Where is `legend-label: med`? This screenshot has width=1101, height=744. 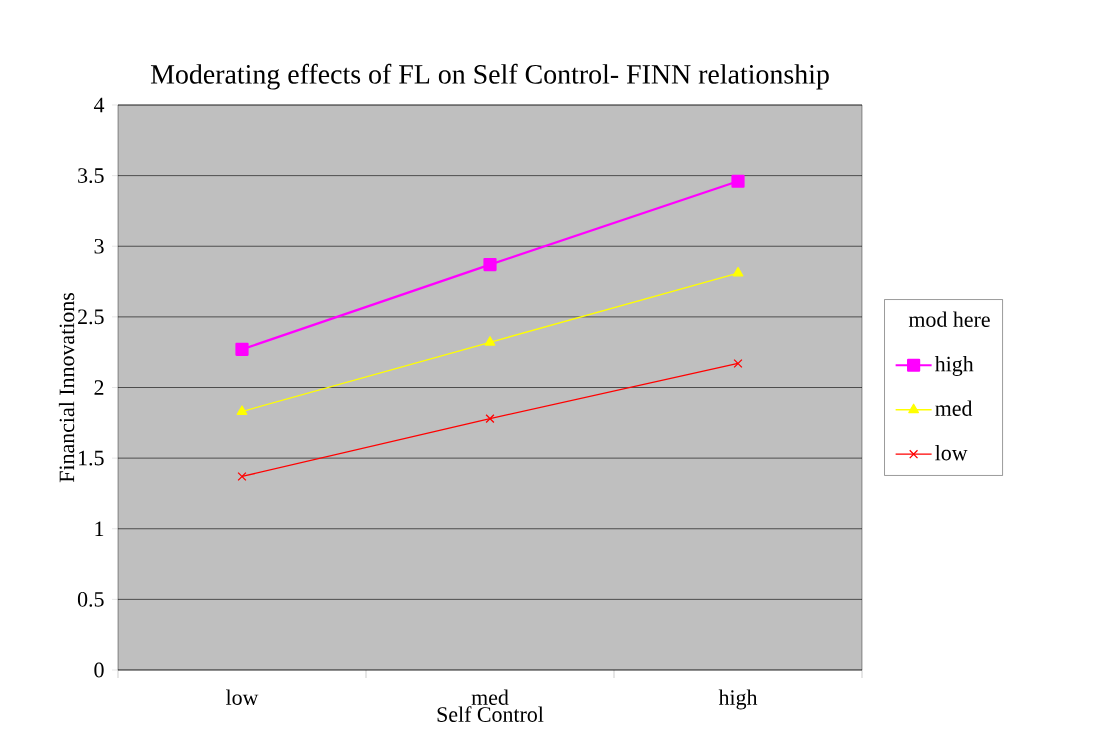 legend-label: med is located at coordinates (954, 408).